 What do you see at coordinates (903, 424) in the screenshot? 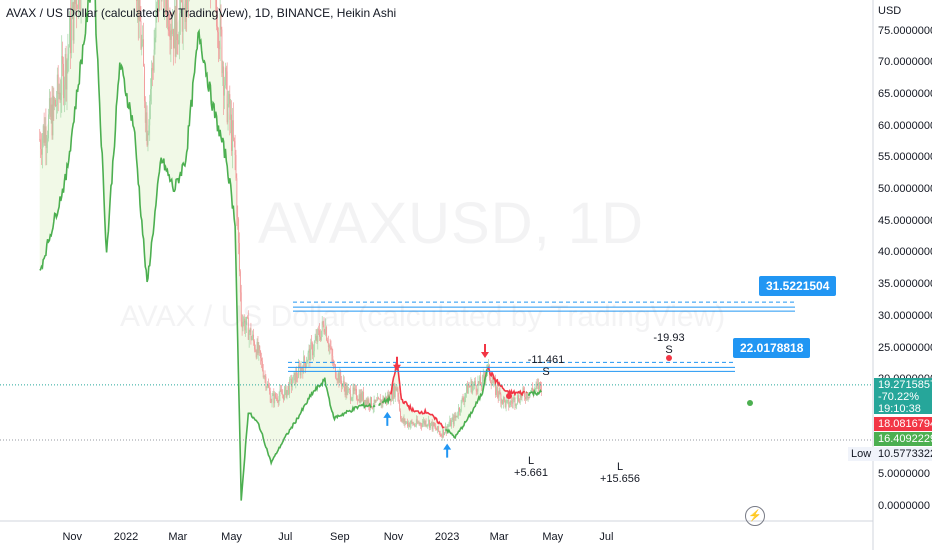
I see `red-line-price-tag: 18.0816794` at bounding box center [903, 424].